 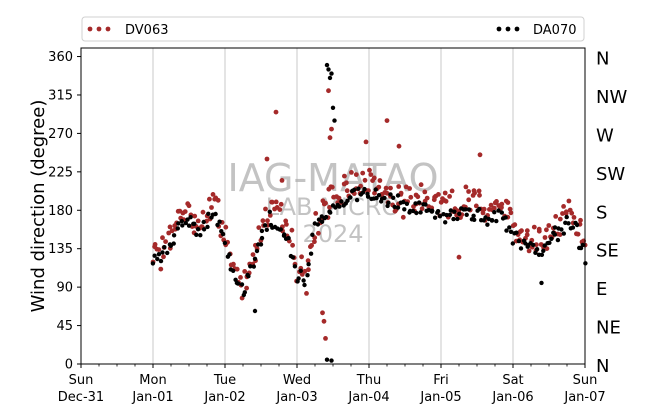 I want to click on y-tick-label: 180, so click(x=60, y=211).